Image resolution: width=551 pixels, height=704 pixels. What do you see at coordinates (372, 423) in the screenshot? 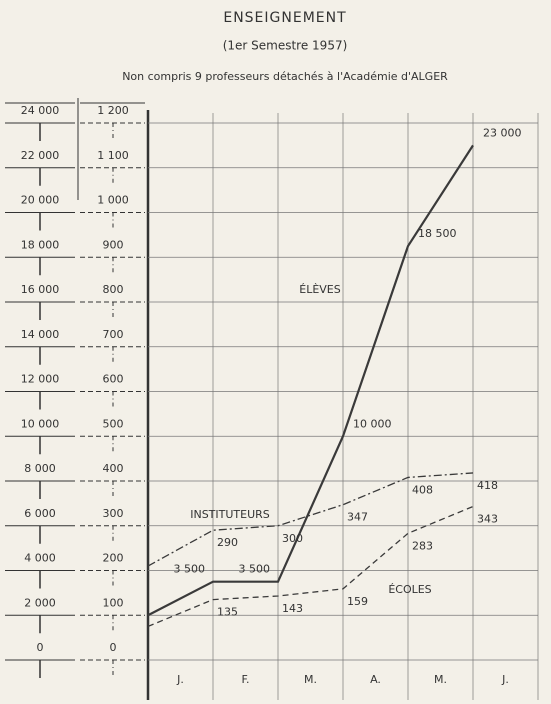
I see `data-label: 10 000` at bounding box center [372, 423].